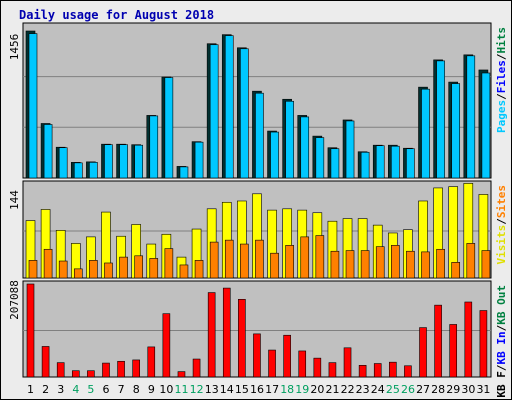  Describe the element at coordinates (60, 370) in the screenshot. I see `bar-kbytes-kb f-3` at that location.